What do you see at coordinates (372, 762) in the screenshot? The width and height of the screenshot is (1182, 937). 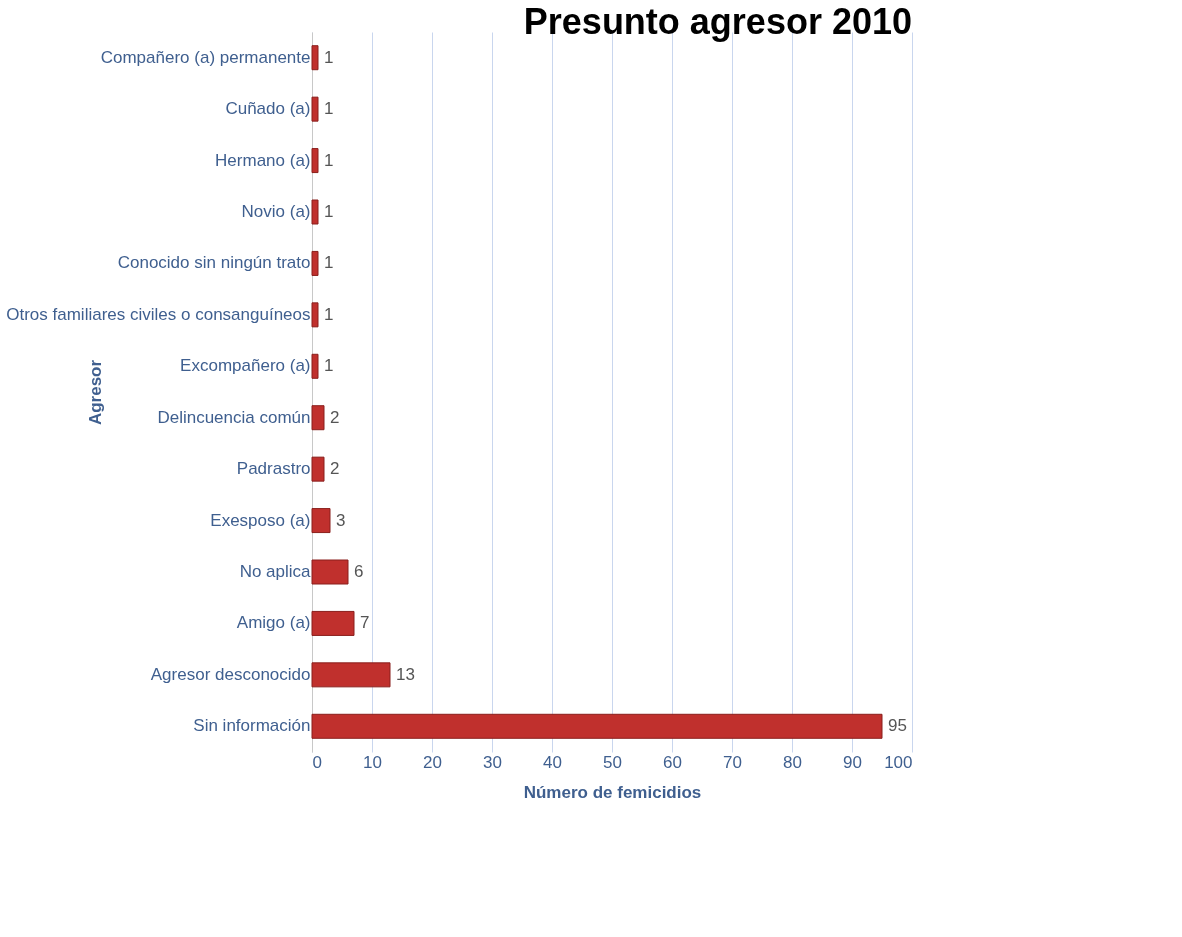 I see `x-tick-label: 10` at bounding box center [372, 762].